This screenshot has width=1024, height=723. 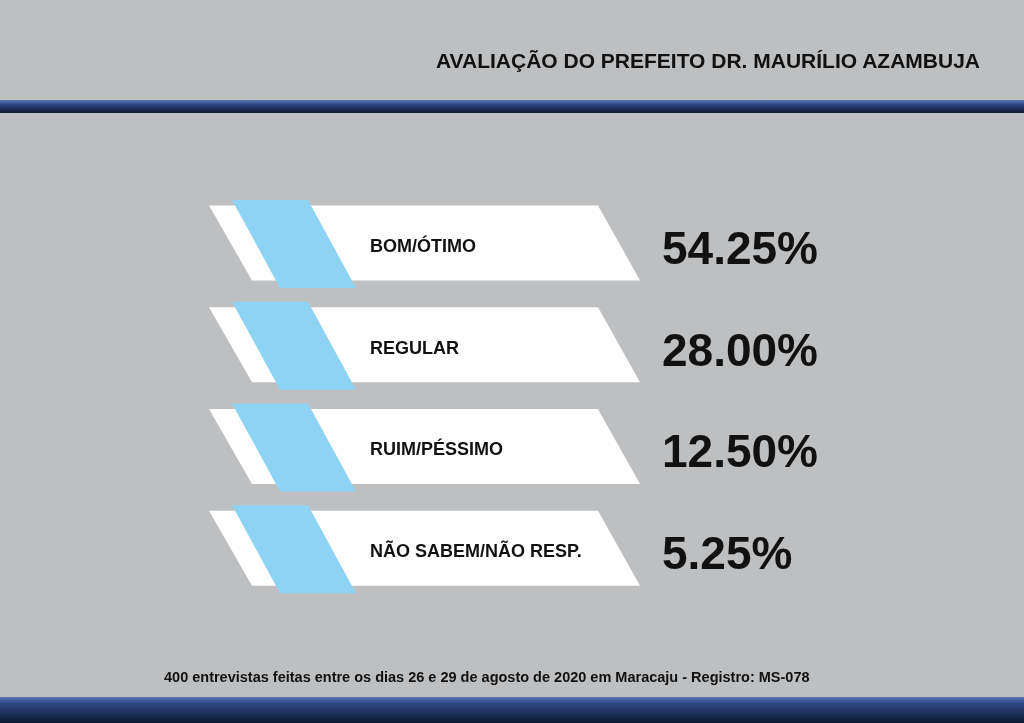 What do you see at coordinates (727, 553) in the screenshot?
I see `data-label: 5.25%` at bounding box center [727, 553].